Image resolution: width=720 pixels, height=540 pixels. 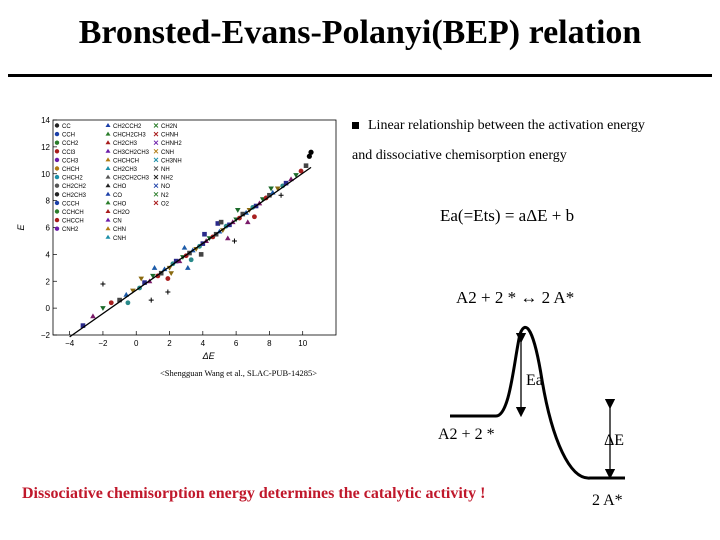 What do you see at coordinates (239, 373) in the screenshot?
I see `citation: <Shengguan Wang et al., SLAC-PUB-14285>` at bounding box center [239, 373].